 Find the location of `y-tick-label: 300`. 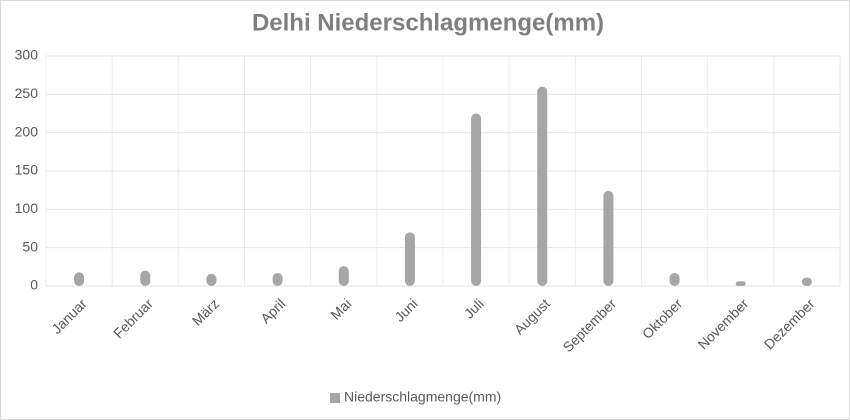

y-tick-label: 300 is located at coordinates (27, 55).